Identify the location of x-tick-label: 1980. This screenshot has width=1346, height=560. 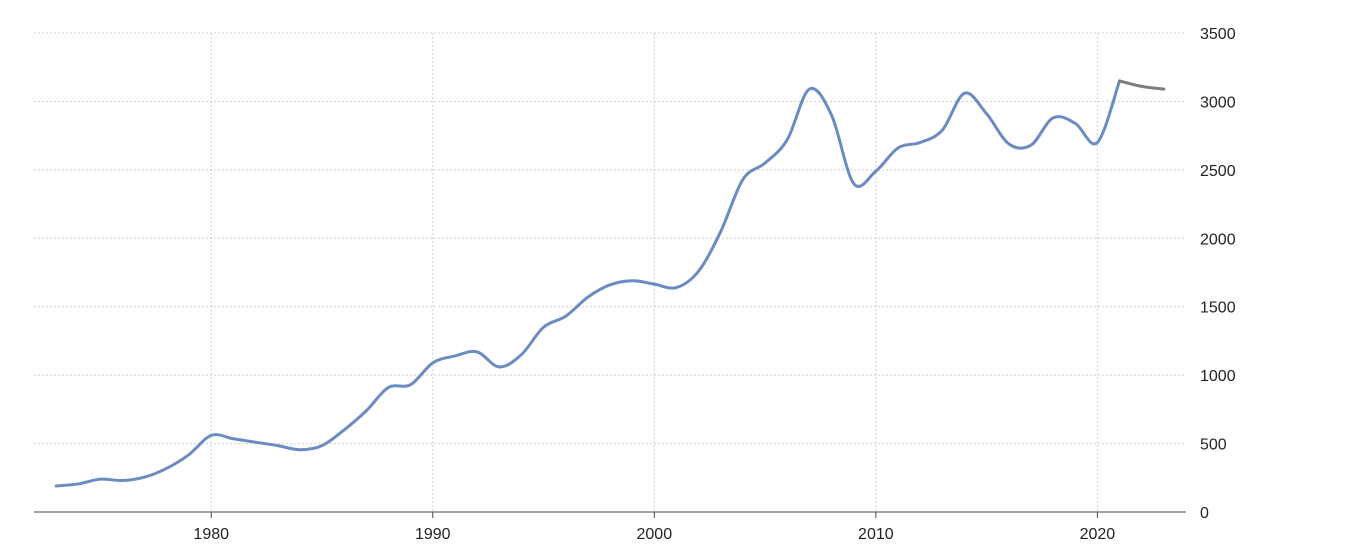
(211, 534).